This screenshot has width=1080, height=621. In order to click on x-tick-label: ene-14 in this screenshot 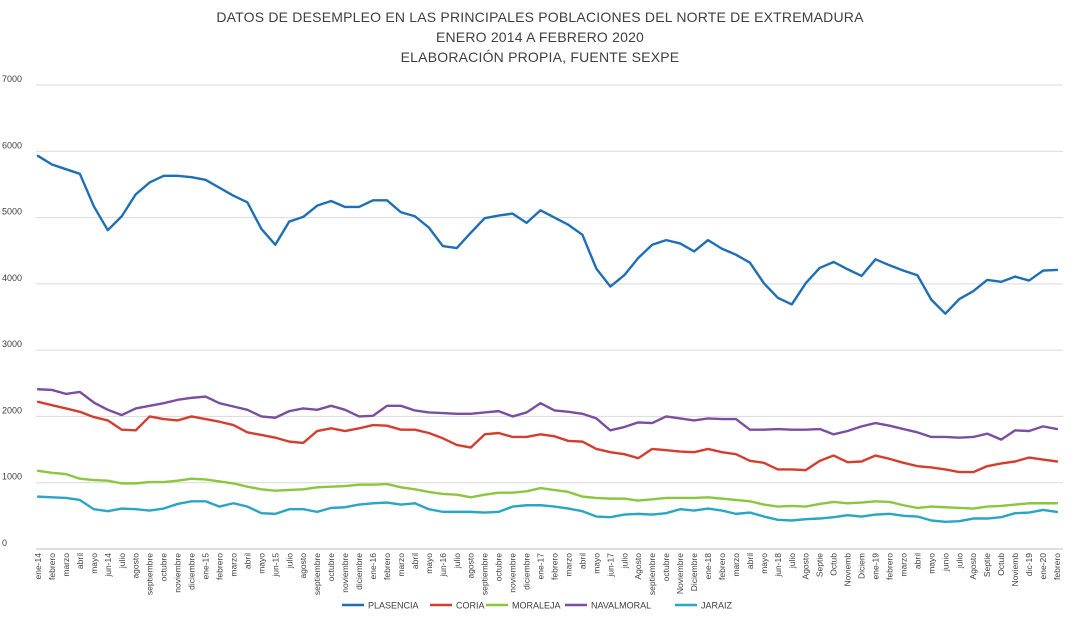, I will do `click(38, 566)`.